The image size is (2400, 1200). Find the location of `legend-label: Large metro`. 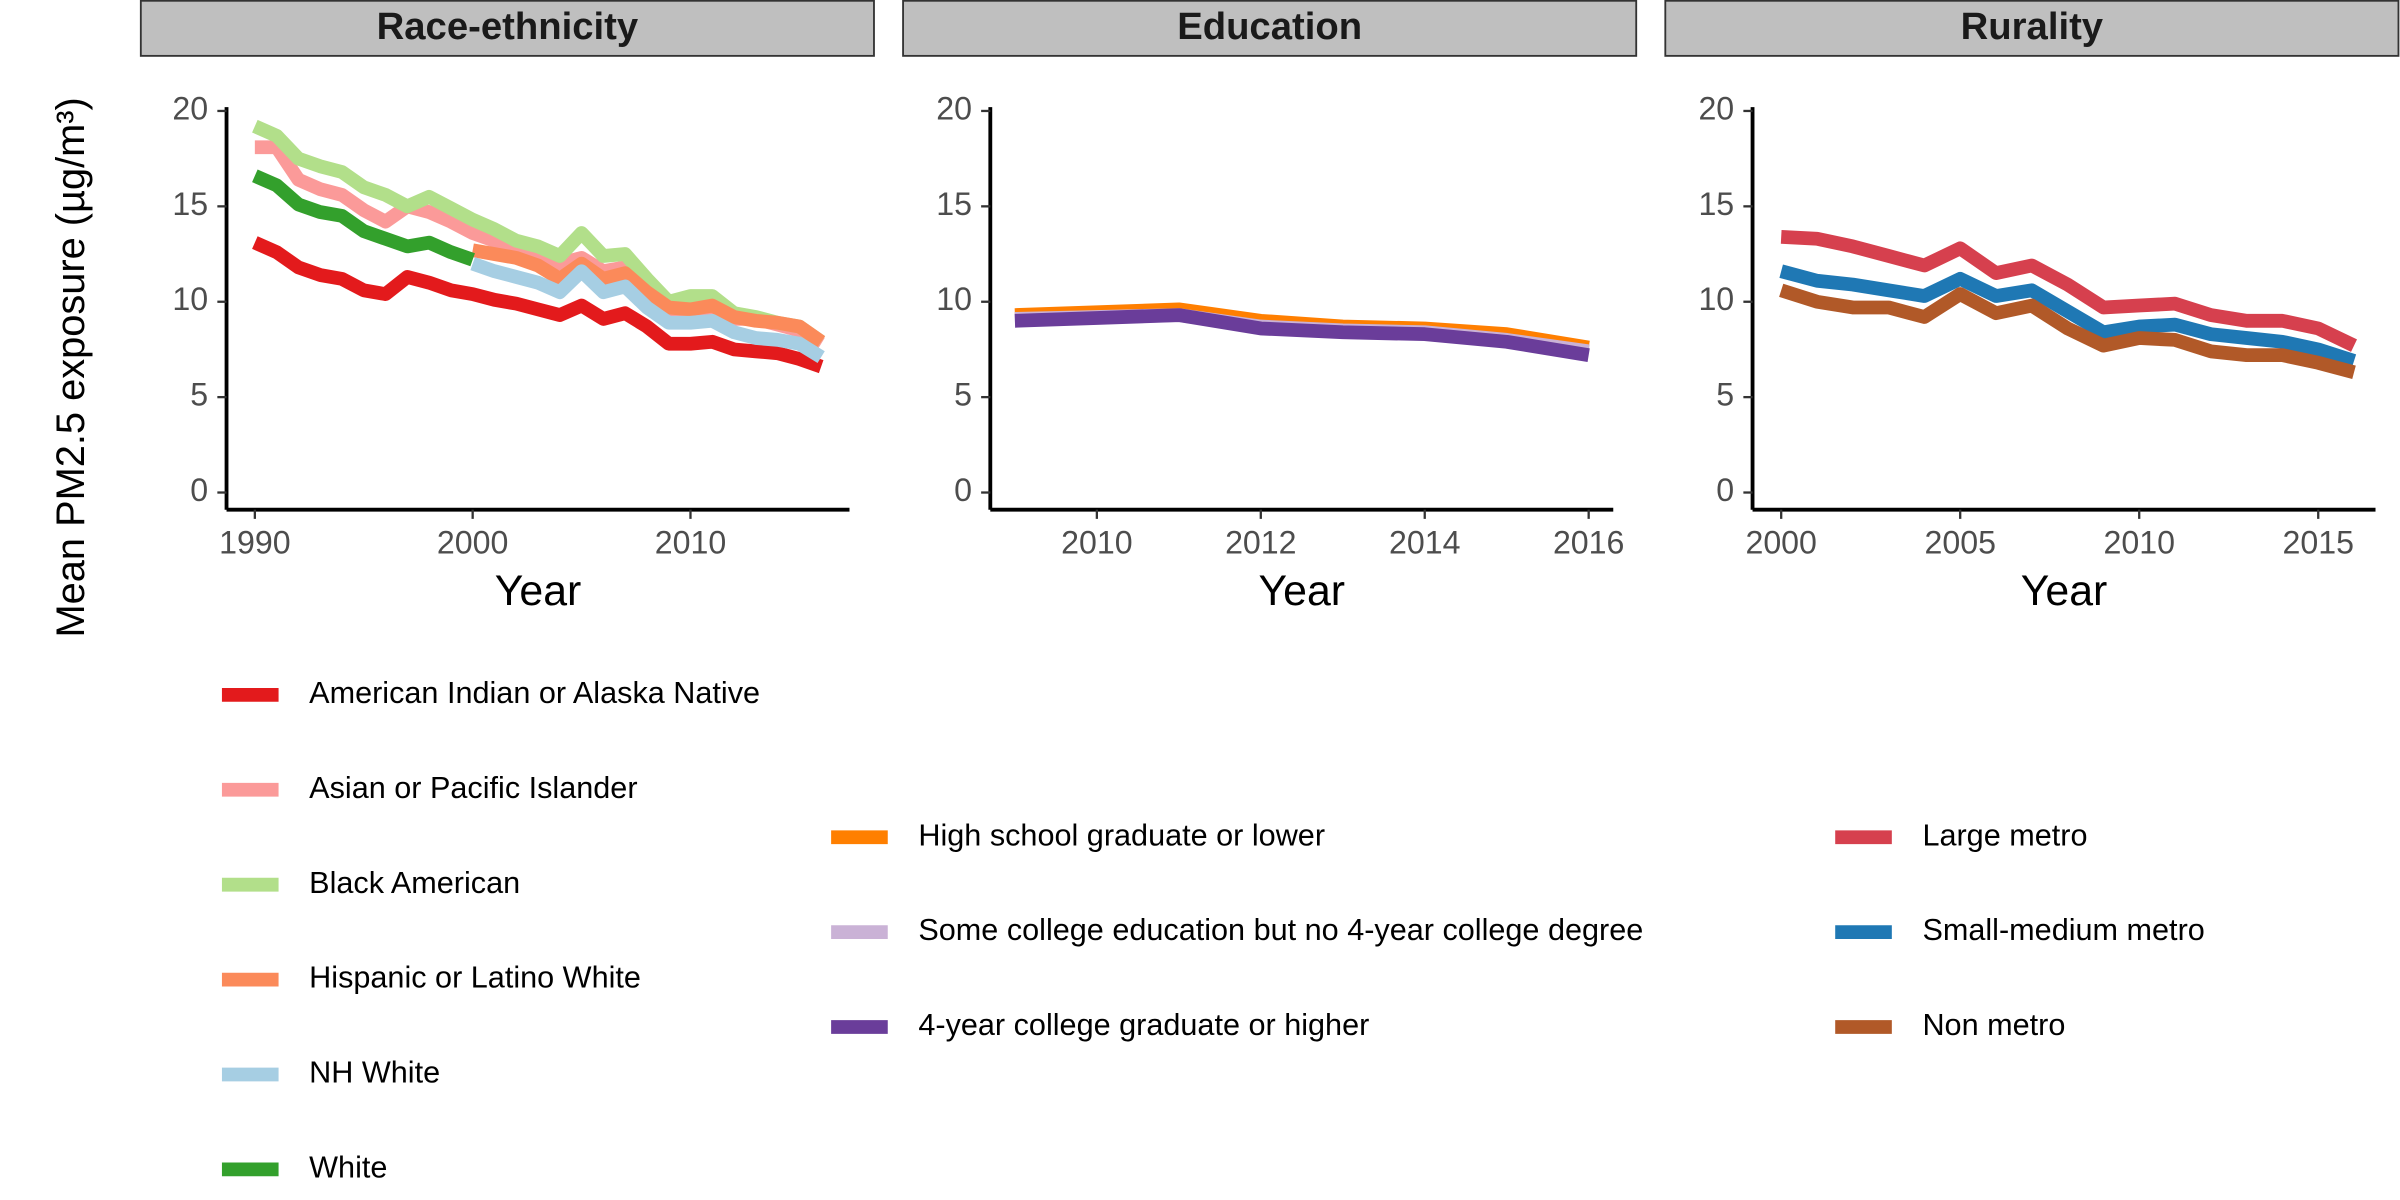

legend-label: Large metro is located at coordinates (2004, 835).